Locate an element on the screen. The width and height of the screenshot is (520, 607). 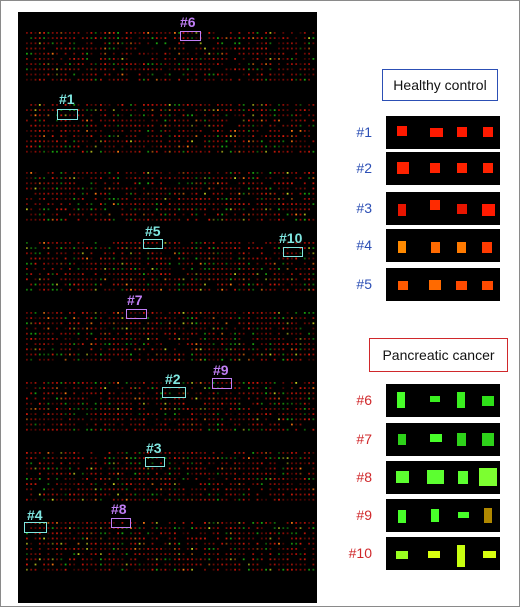
zoom-spot is located at coordinates (402, 210).